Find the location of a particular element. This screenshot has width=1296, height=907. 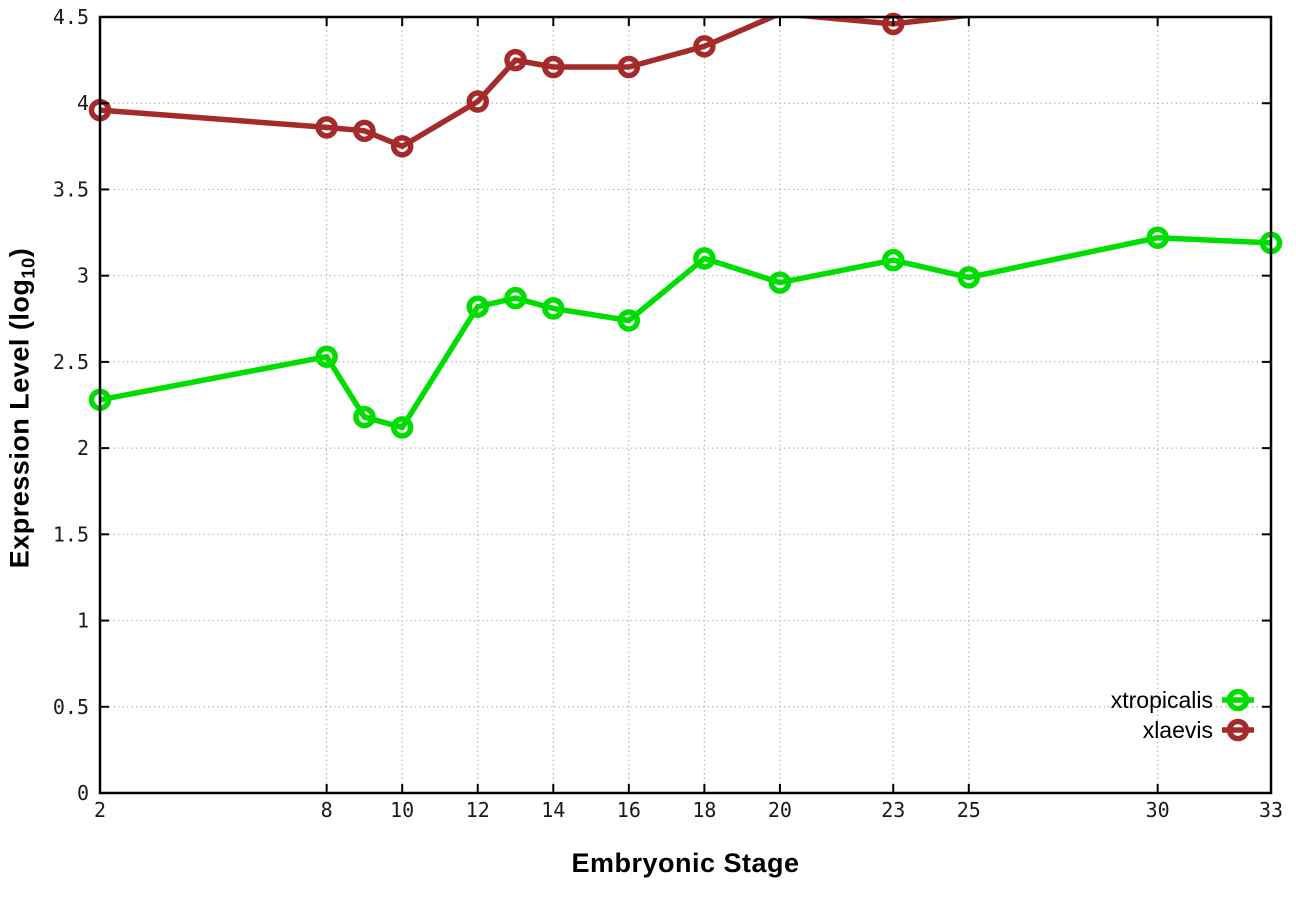

x-tick-label: 20 is located at coordinates (780, 810).